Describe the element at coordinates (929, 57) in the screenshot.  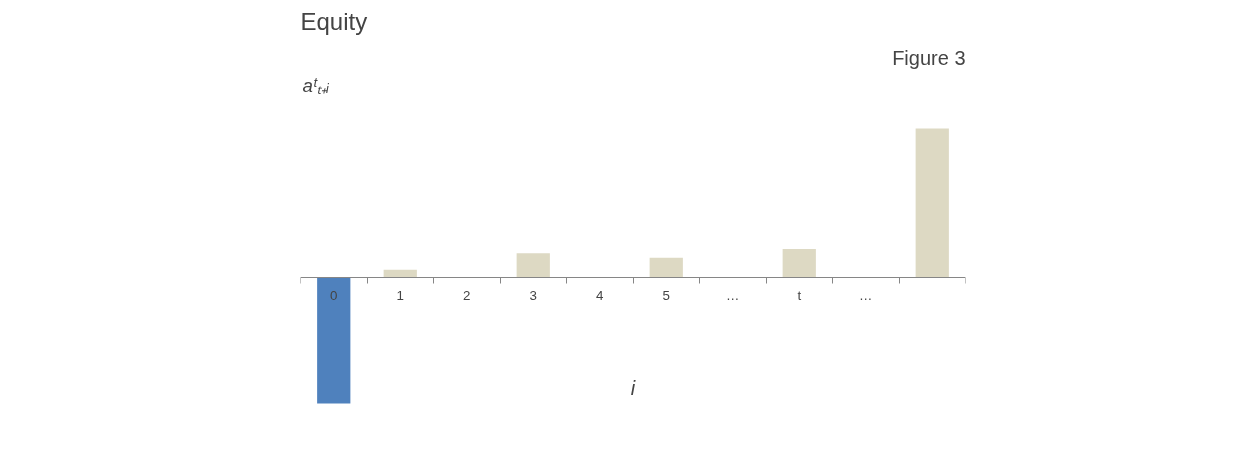
I see `caption: Figure 3` at that location.